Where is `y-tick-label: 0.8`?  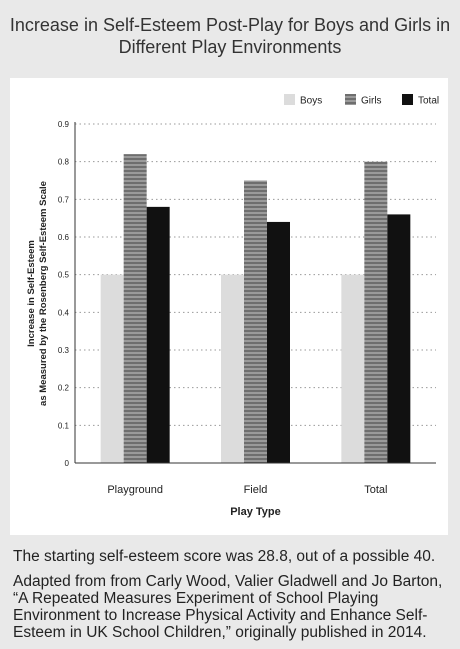 y-tick-label: 0.8 is located at coordinates (64, 162).